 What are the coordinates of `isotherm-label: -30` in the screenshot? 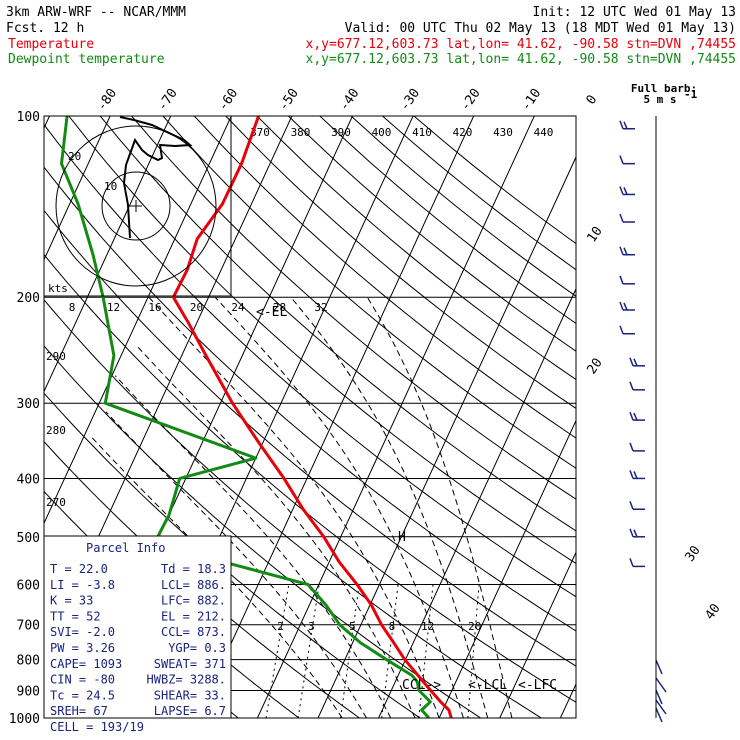 It's located at (410, 100).